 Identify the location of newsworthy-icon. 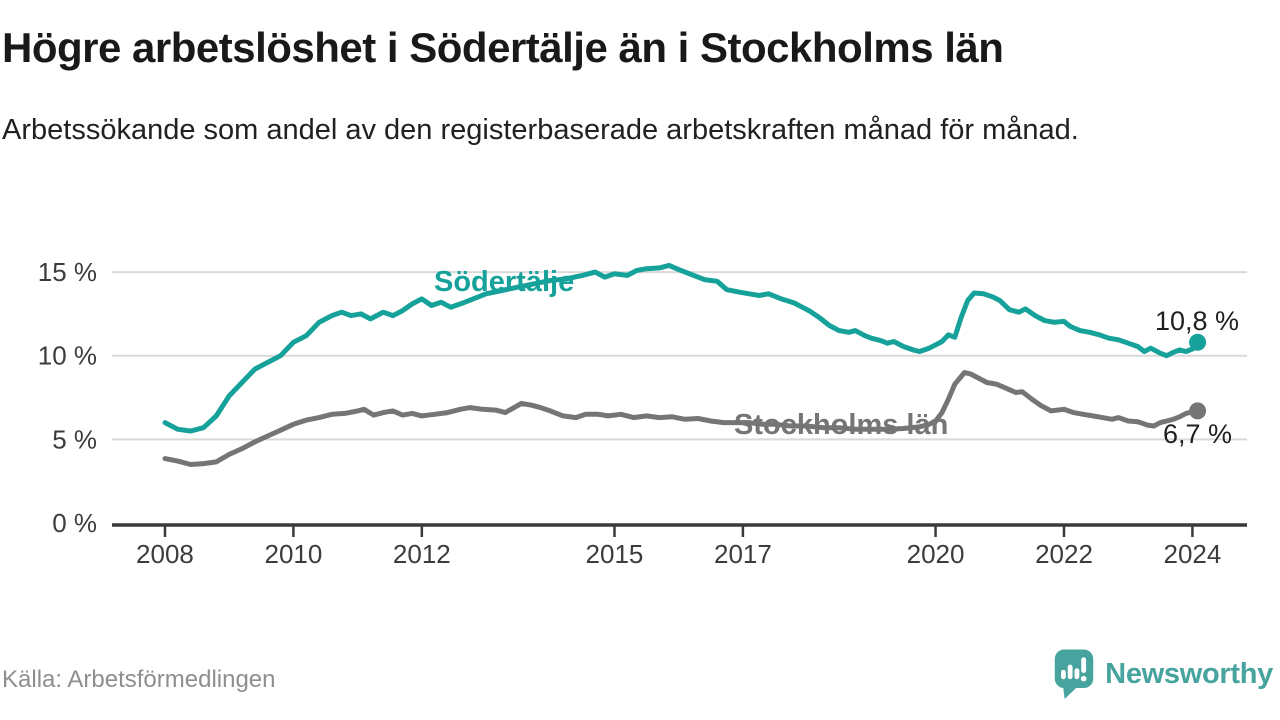
(1074, 674).